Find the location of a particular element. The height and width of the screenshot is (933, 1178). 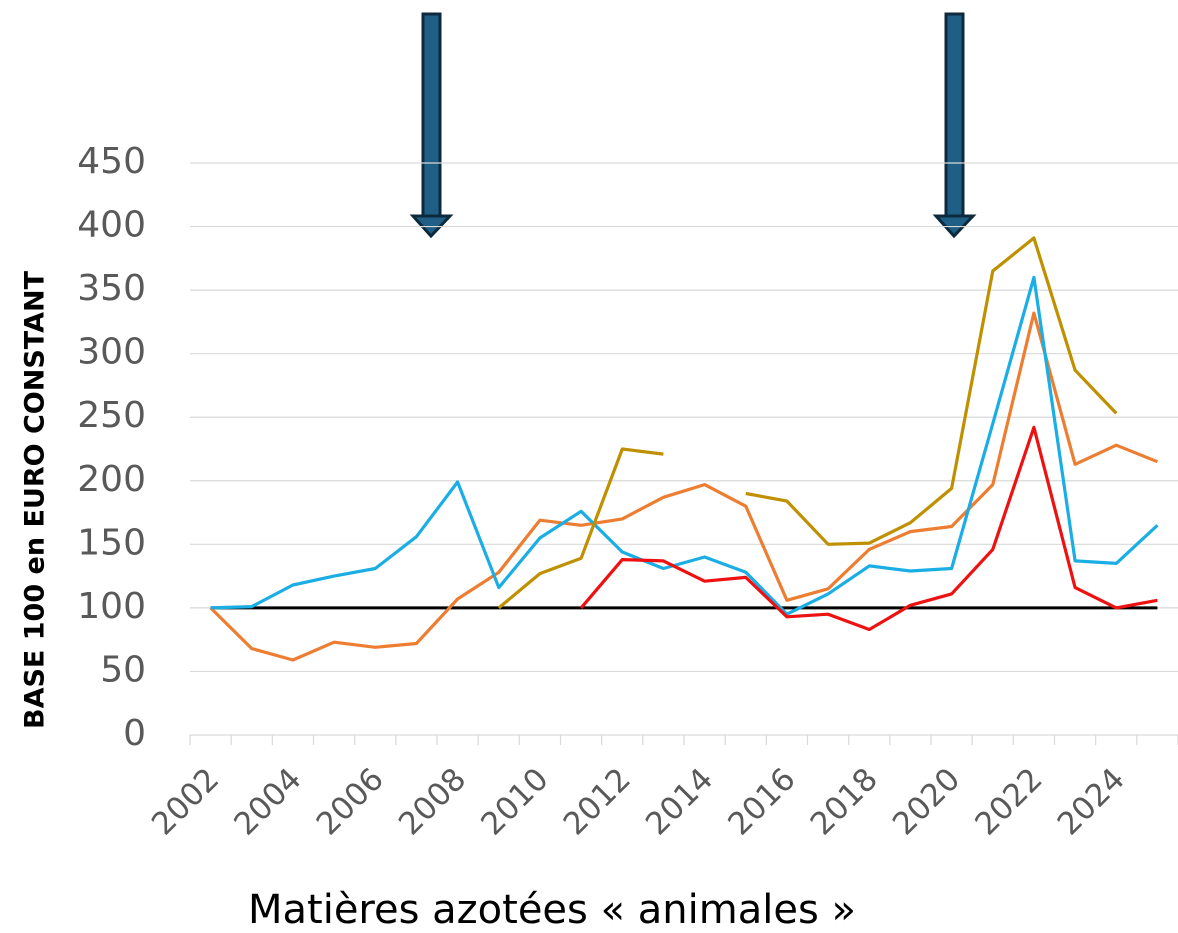

x-tick-label: 2012 is located at coordinates (597, 801).